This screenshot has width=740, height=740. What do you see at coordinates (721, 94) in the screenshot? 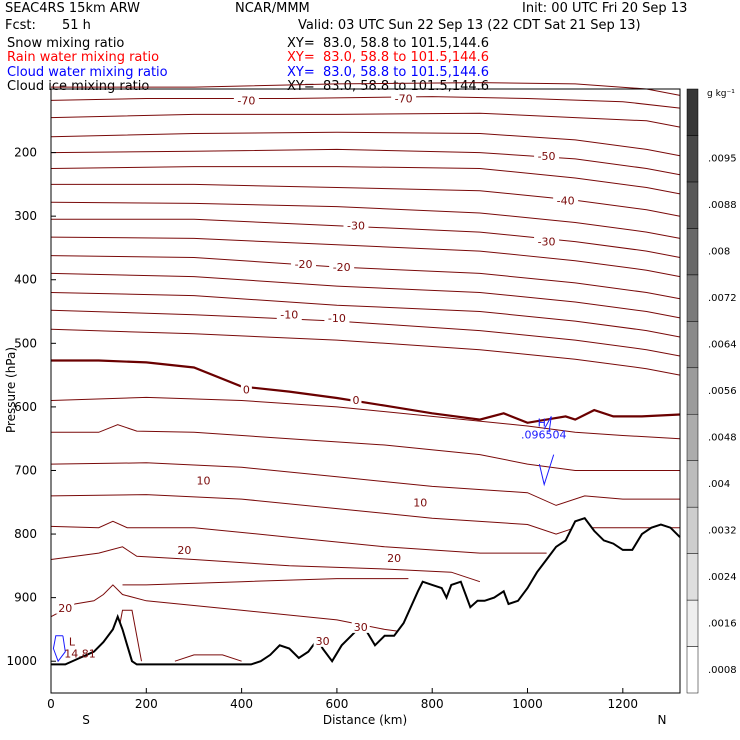
I see `colorbar-unit: g kg⁻¹` at bounding box center [721, 94].